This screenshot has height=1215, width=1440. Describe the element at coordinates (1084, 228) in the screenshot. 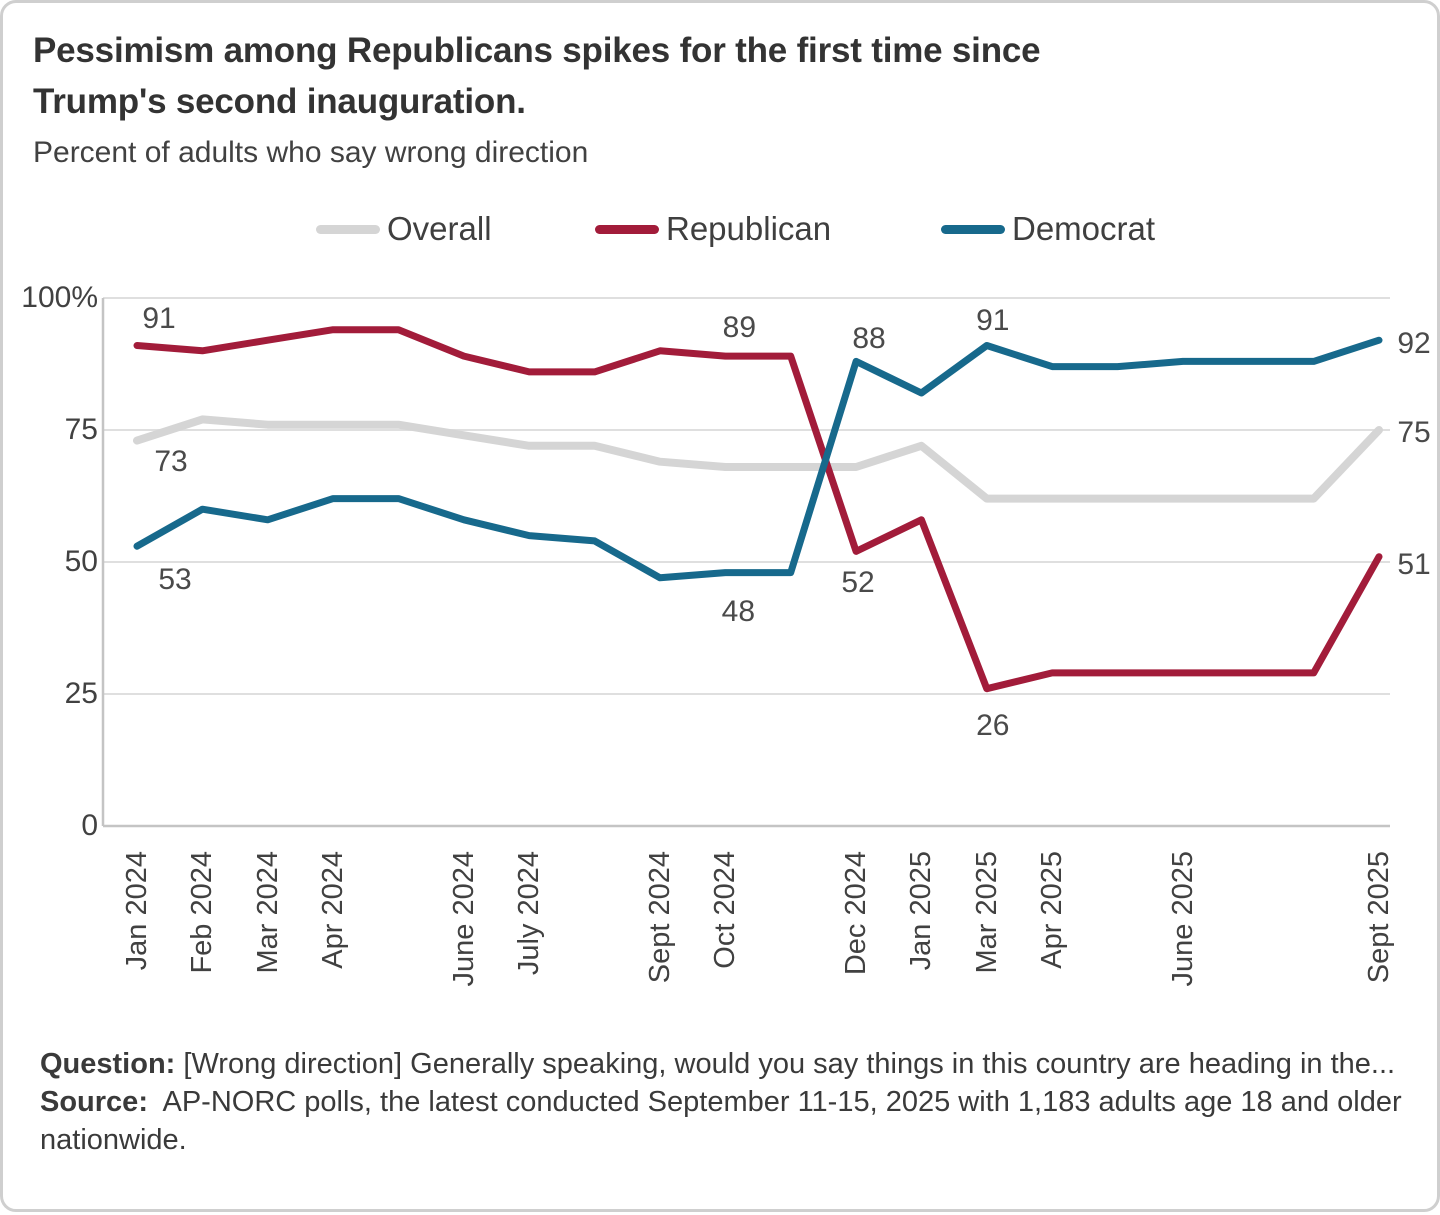

I see `legend-label-democrat: Democrat` at that location.